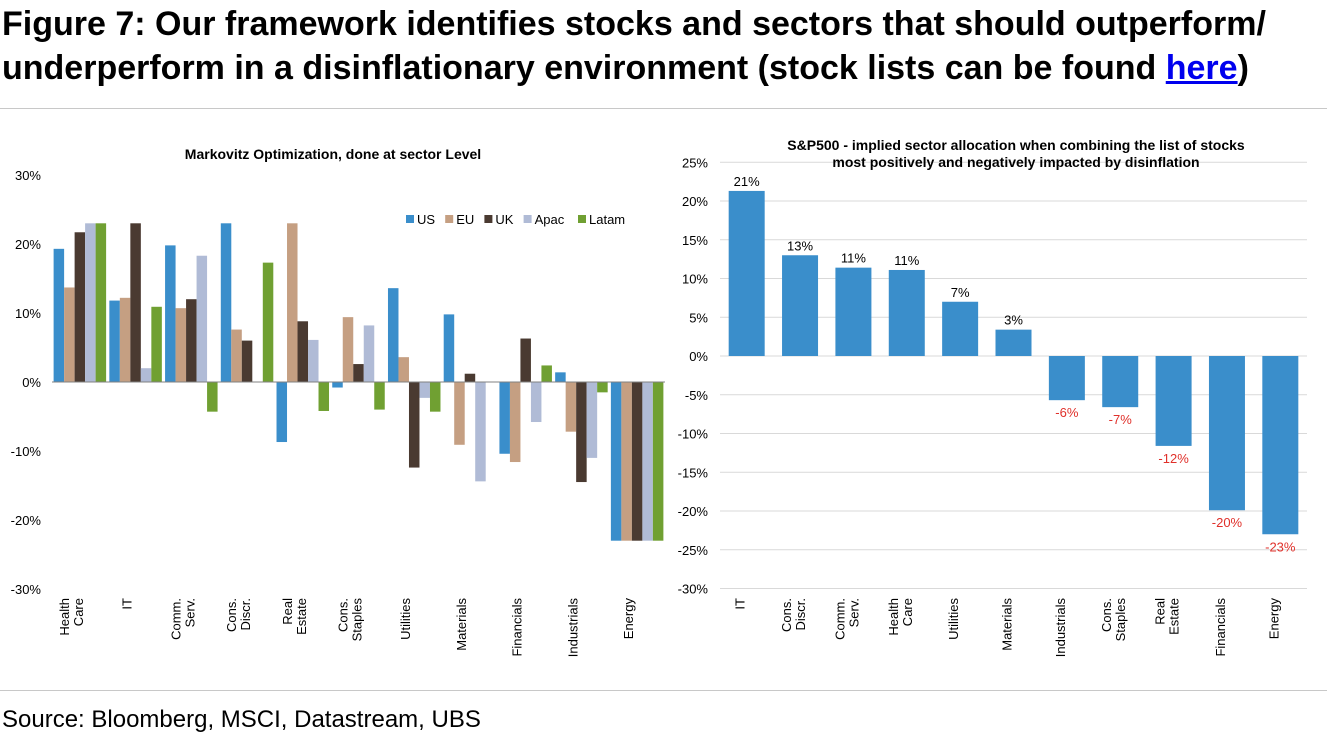 This screenshot has height=740, width=1327. Describe the element at coordinates (127, 604) in the screenshot. I see `left-x-tick-label: IT` at that location.